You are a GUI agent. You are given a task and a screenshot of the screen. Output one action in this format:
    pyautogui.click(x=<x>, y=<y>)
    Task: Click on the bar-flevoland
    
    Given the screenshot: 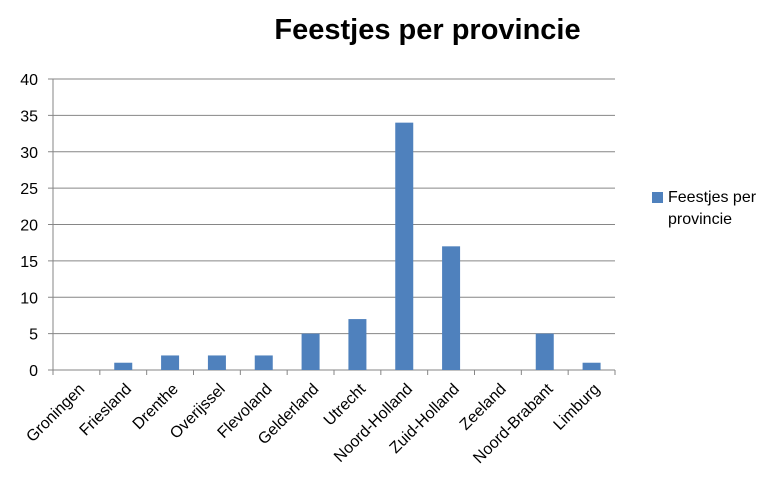 What is the action you would take?
    pyautogui.click(x=263, y=362)
    